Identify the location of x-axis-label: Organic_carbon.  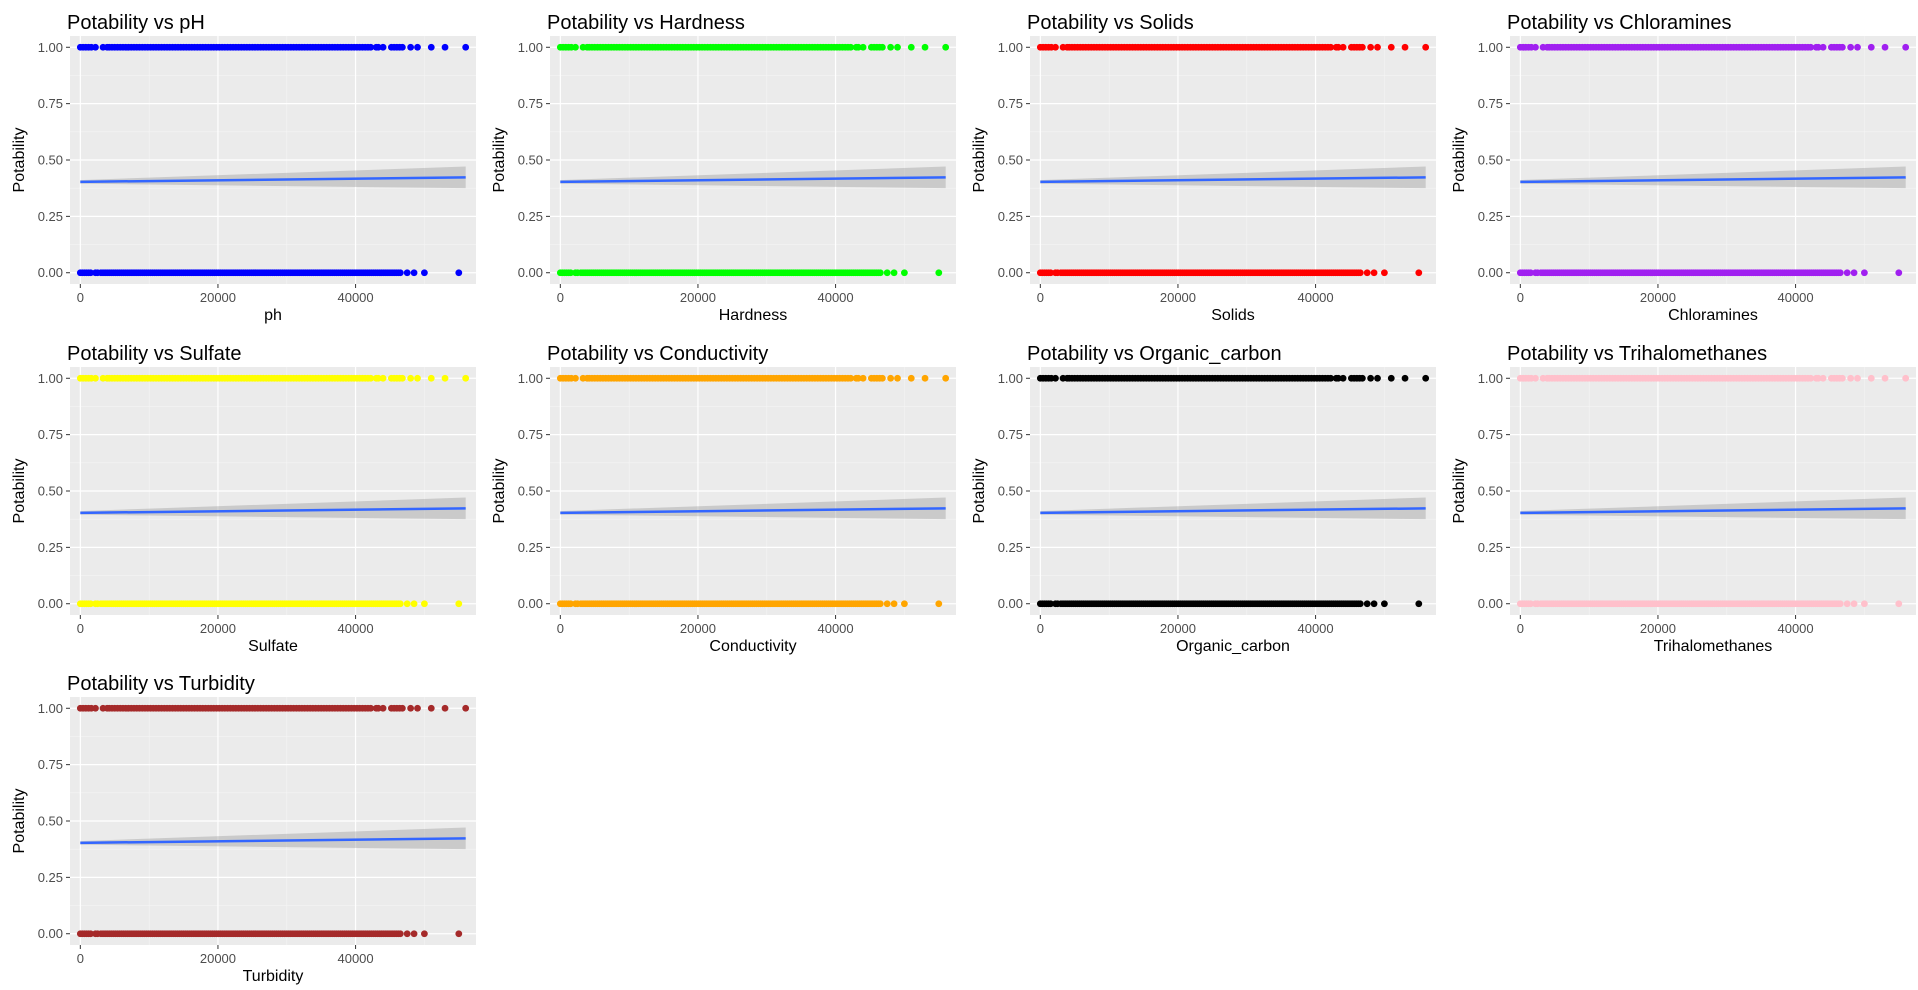
(1233, 646).